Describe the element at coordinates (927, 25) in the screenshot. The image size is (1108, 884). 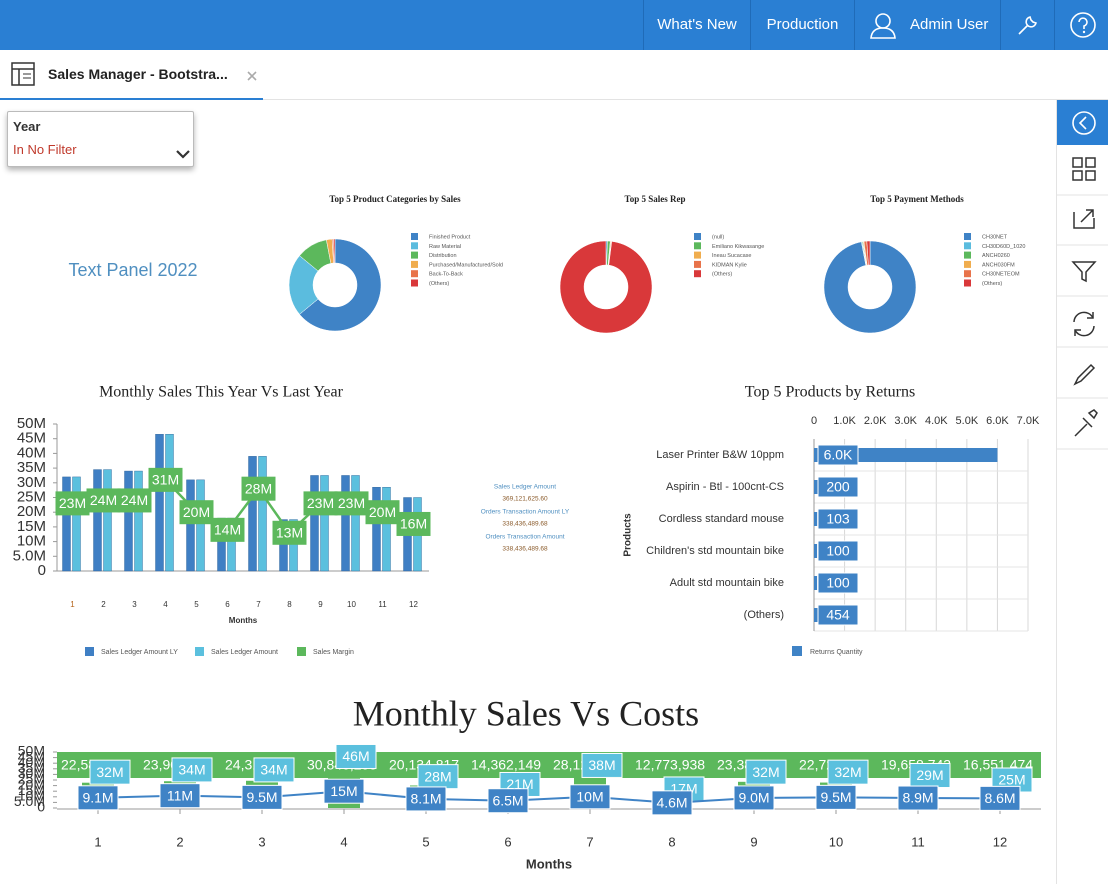
I see `menu-user: Admin User` at that location.